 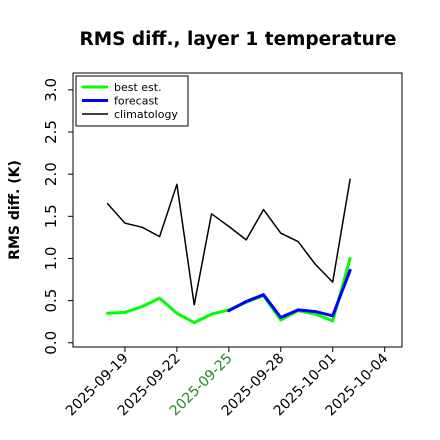 I want to click on chart-title: RMS diff., layer 1 temperature, so click(x=238, y=39).